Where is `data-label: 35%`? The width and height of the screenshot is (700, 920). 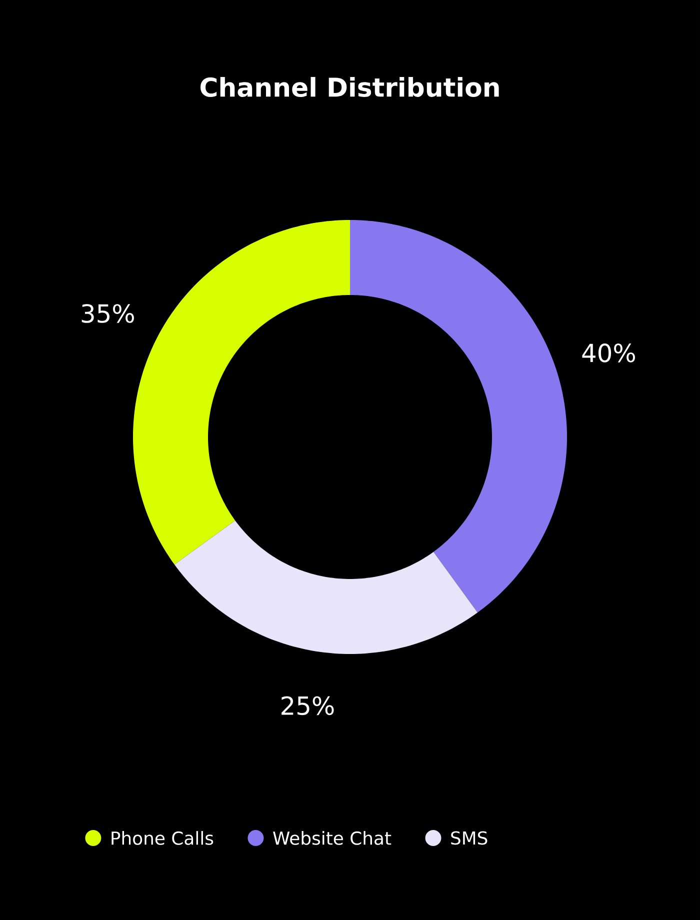 data-label: 35% is located at coordinates (108, 313).